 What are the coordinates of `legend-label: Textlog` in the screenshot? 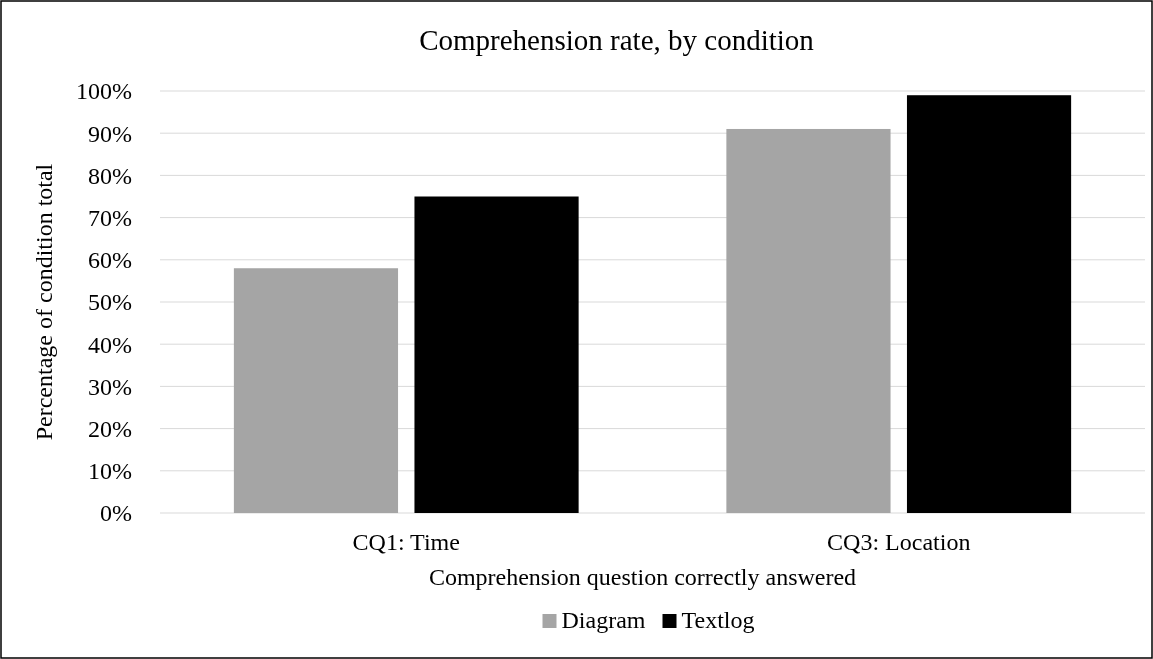 It's located at (718, 620).